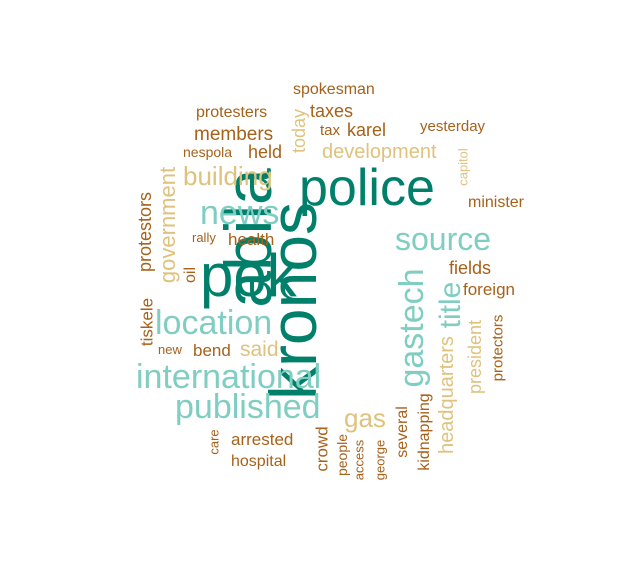 This screenshot has height=567, width=640. What do you see at coordinates (443, 239) in the screenshot?
I see `word-source: source` at bounding box center [443, 239].